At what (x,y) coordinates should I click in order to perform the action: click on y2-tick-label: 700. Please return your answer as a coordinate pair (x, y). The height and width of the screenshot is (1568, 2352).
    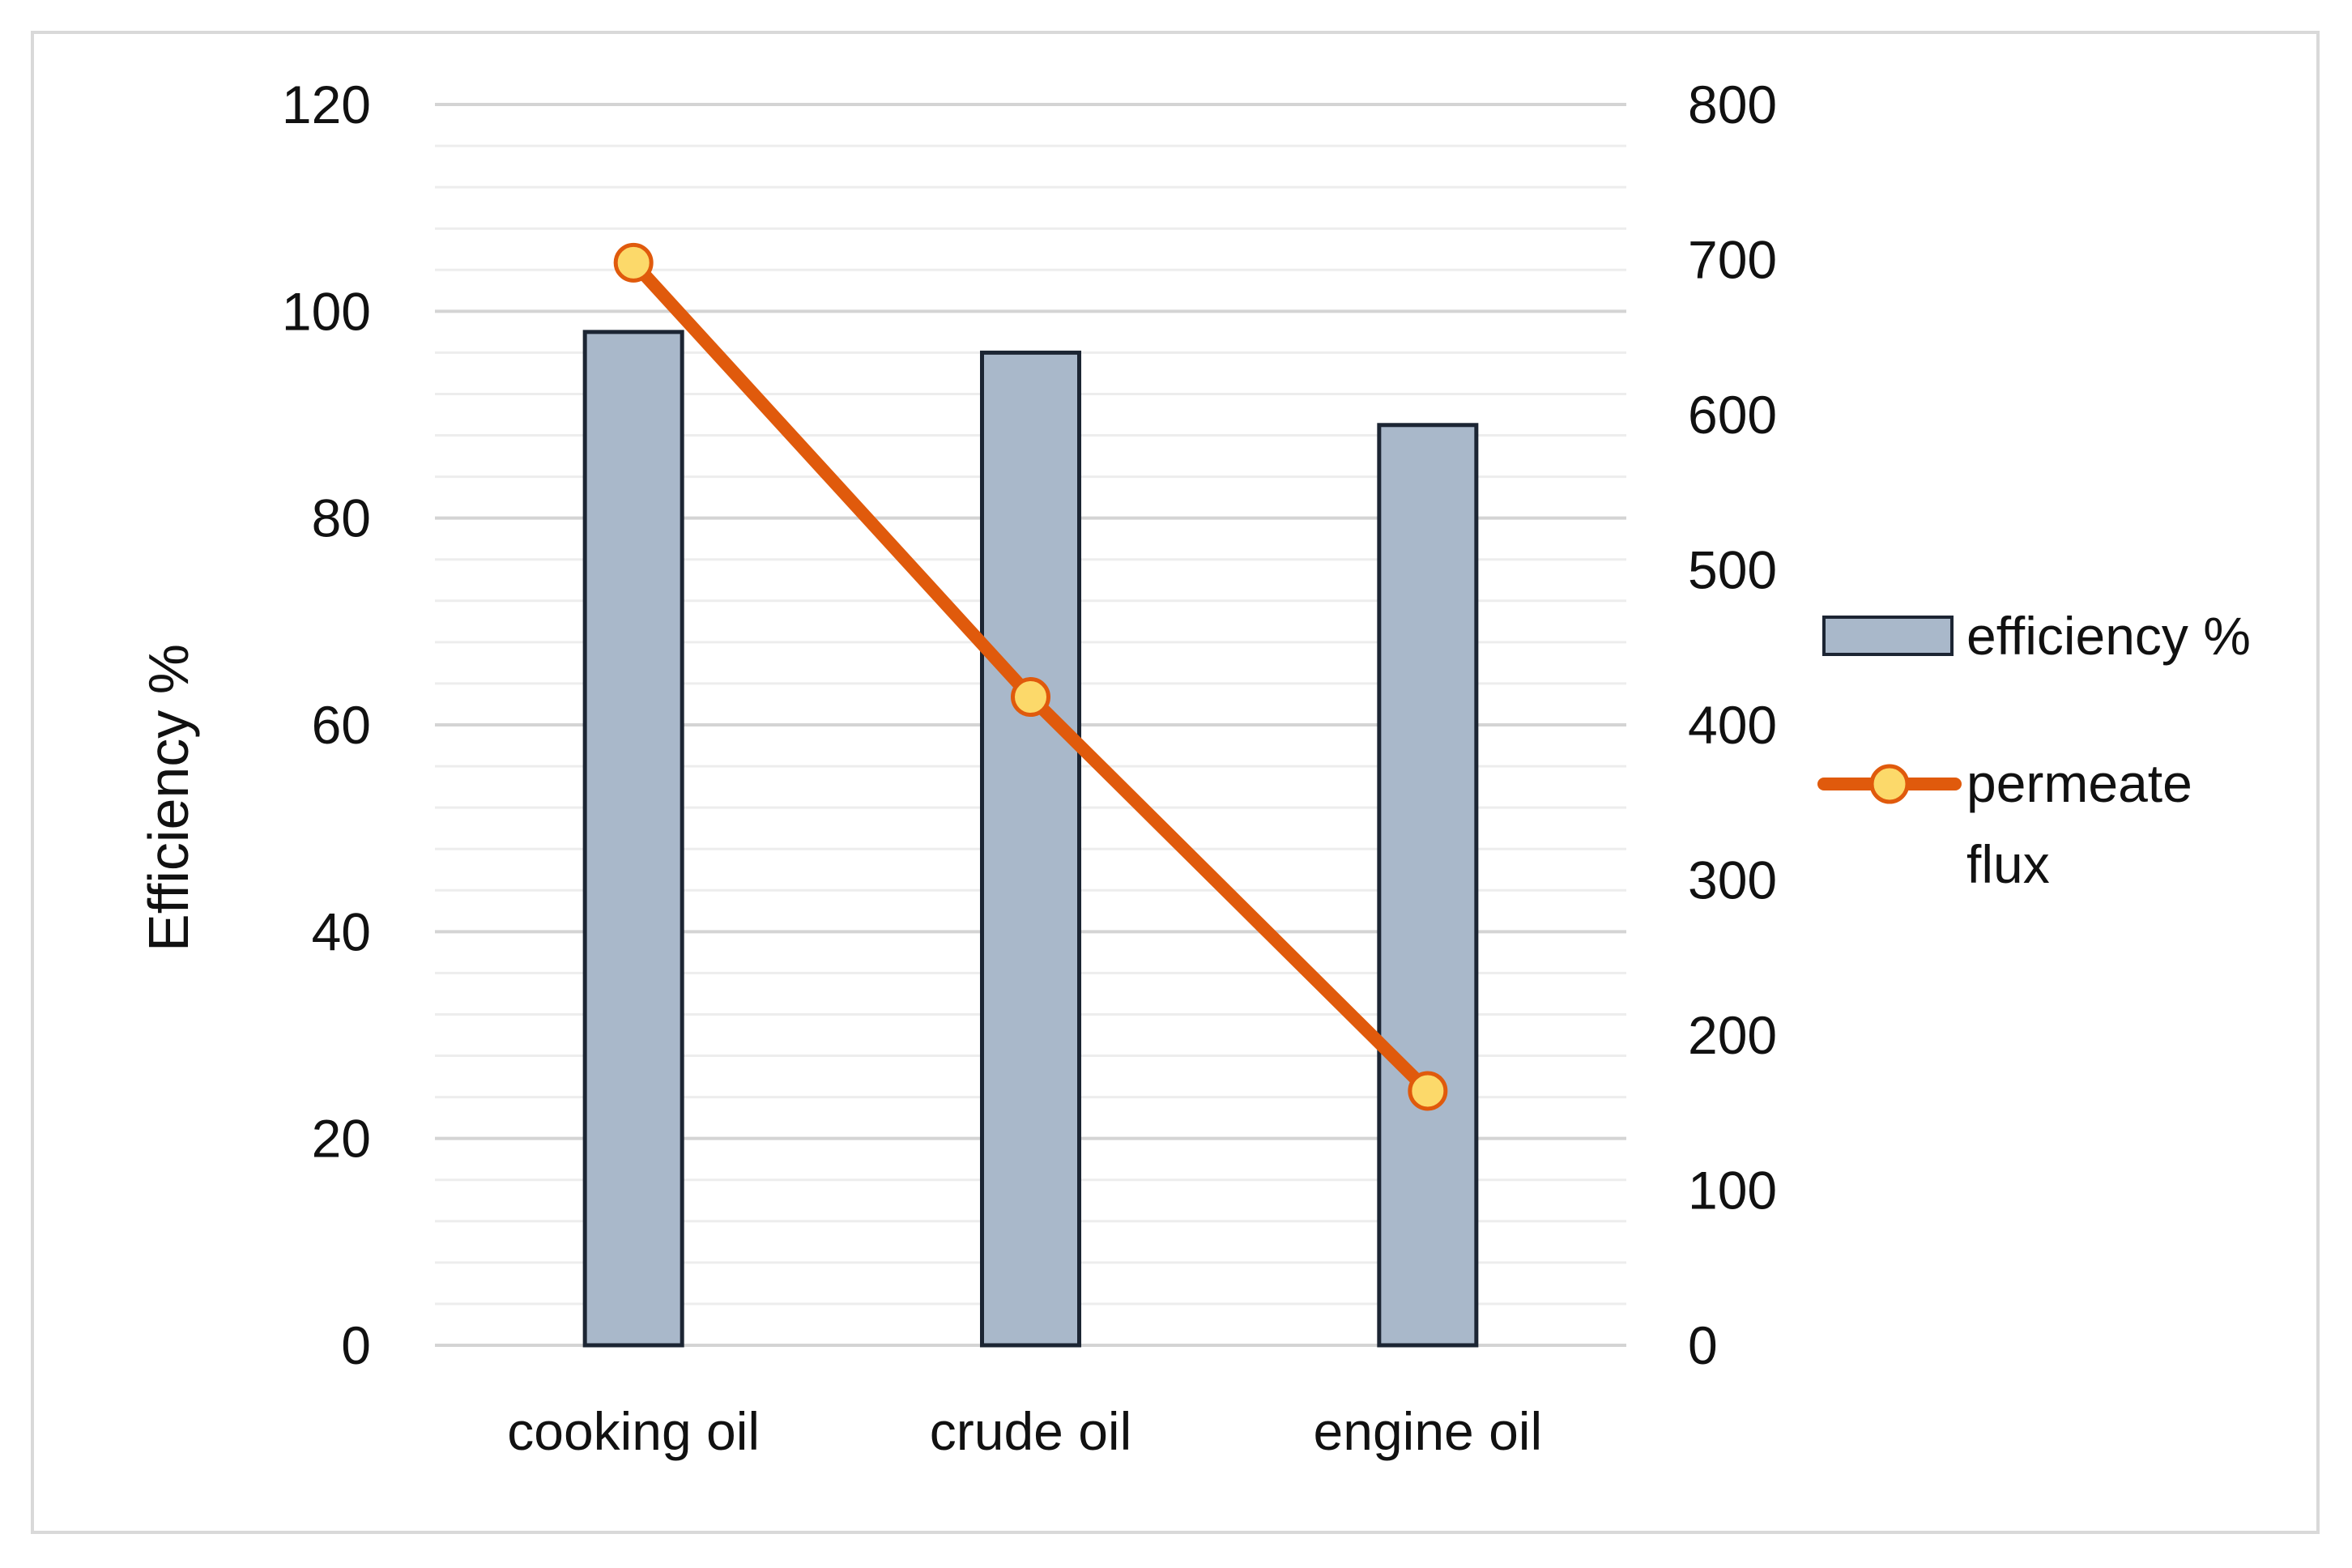
    Looking at the image, I should click on (1732, 260).